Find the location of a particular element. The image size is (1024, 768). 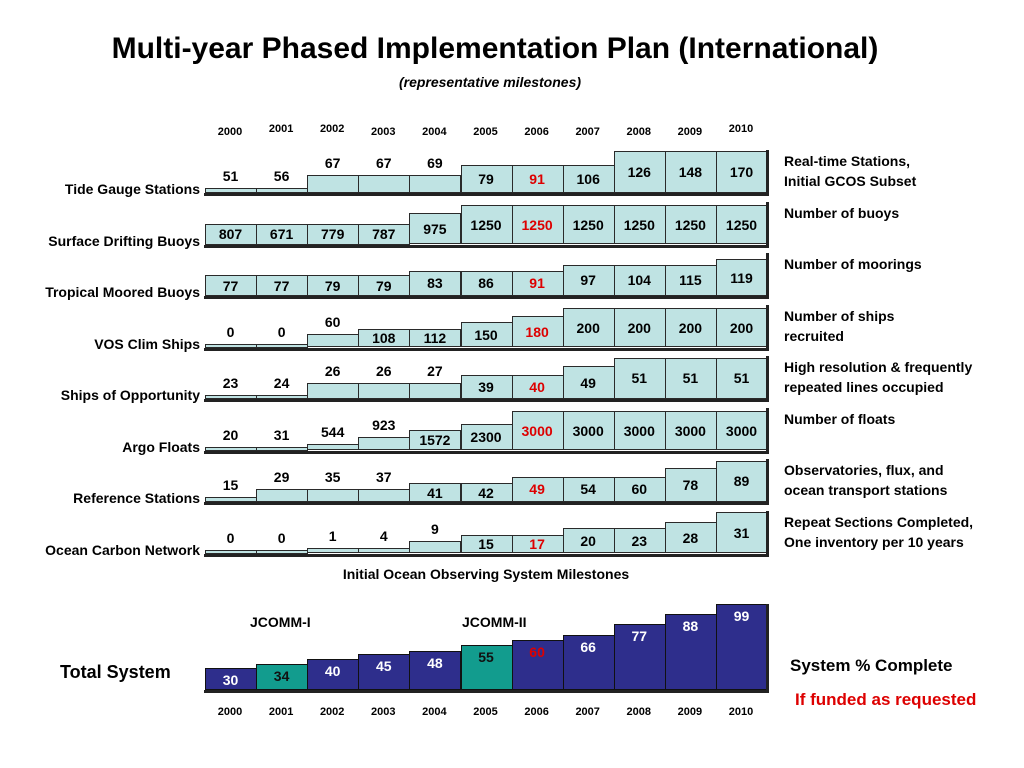

year-header-top: 2007 is located at coordinates (587, 132).